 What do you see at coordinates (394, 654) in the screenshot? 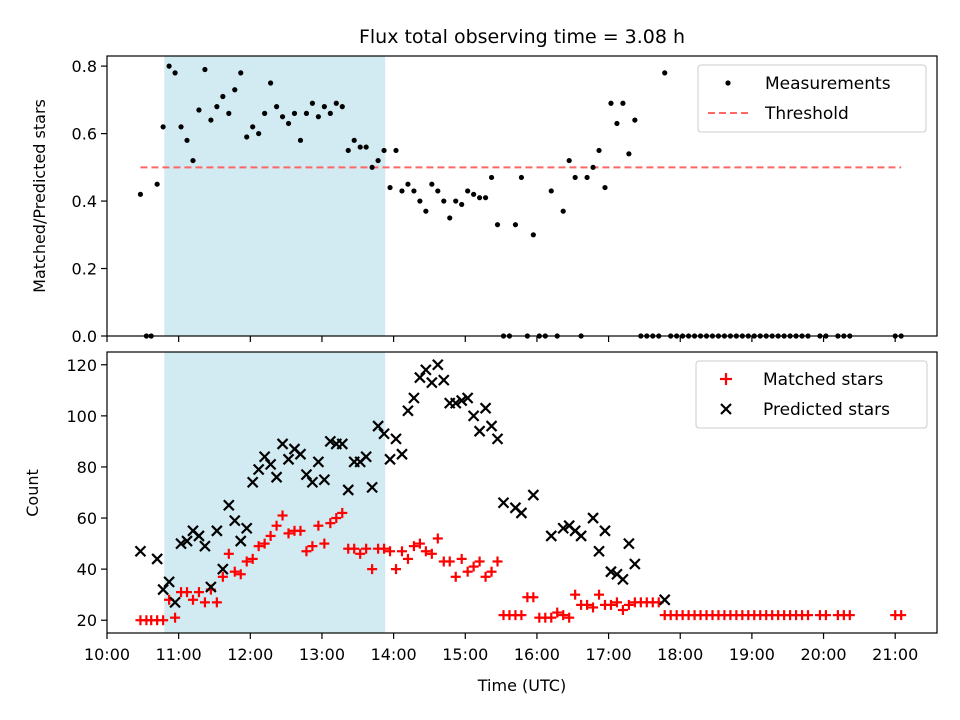
I see `x-tick-label: 14:00` at bounding box center [394, 654].